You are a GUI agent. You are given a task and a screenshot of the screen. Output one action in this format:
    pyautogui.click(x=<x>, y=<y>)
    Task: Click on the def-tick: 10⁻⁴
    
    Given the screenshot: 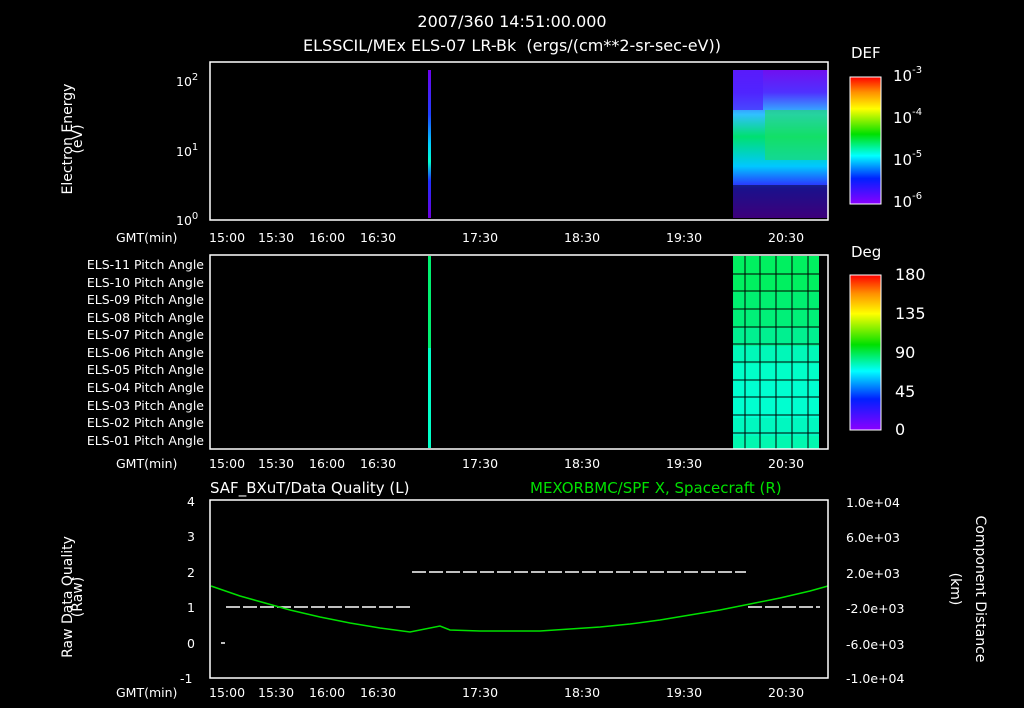 What is the action you would take?
    pyautogui.click(x=908, y=117)
    